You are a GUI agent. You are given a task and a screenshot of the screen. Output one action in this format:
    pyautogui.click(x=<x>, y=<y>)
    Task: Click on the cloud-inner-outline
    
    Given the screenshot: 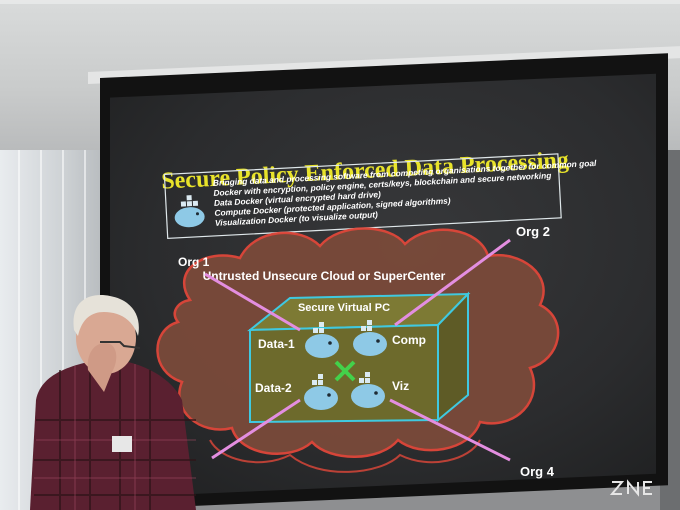 What is the action you would take?
    pyautogui.click(x=345, y=456)
    